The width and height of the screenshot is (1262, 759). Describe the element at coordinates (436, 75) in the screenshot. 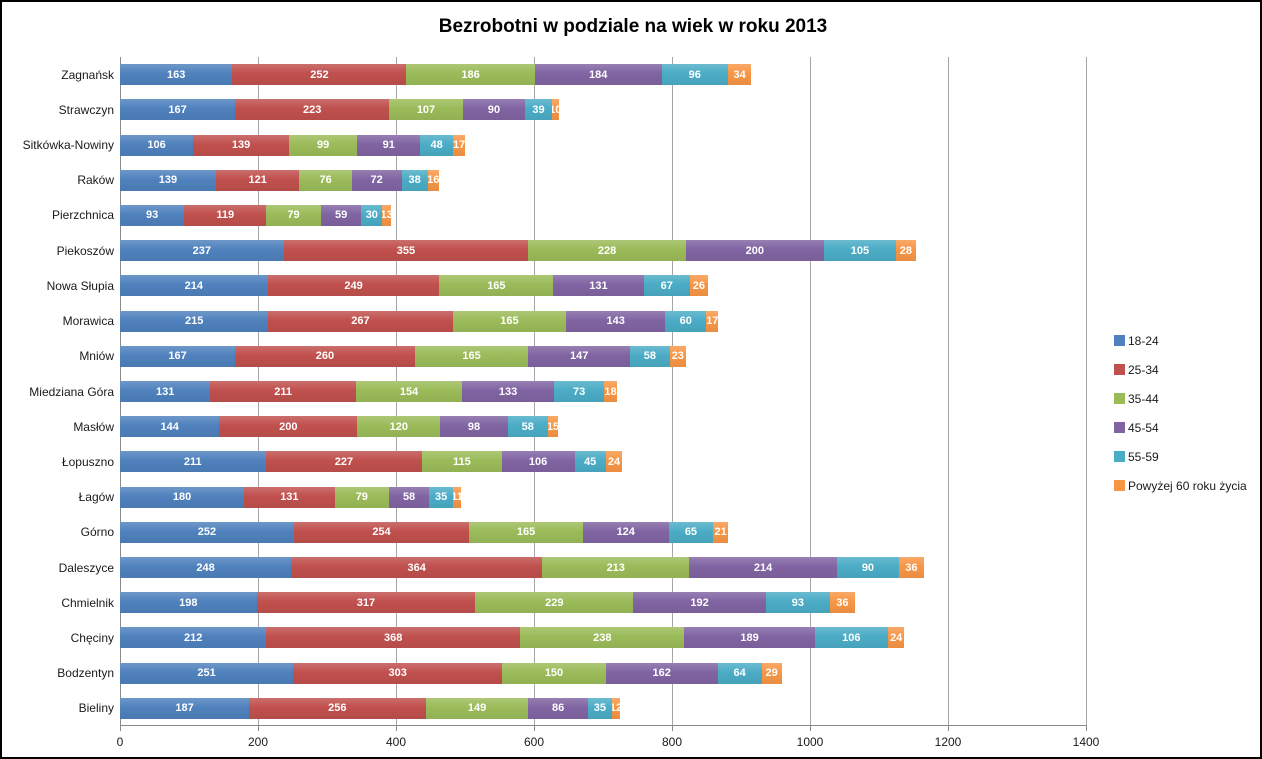

I see `bar-row: 163 252 186 184 96 34` at that location.